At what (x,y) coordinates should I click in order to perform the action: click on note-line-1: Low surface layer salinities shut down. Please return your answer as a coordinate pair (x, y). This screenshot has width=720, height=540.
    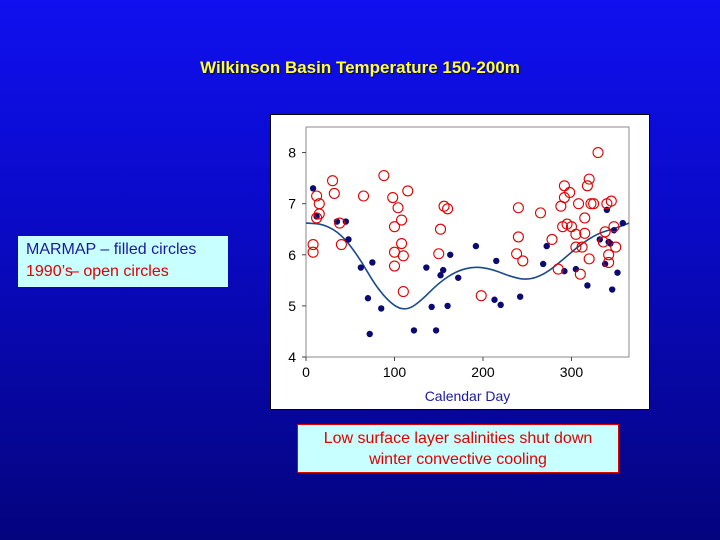
    Looking at the image, I should click on (458, 438).